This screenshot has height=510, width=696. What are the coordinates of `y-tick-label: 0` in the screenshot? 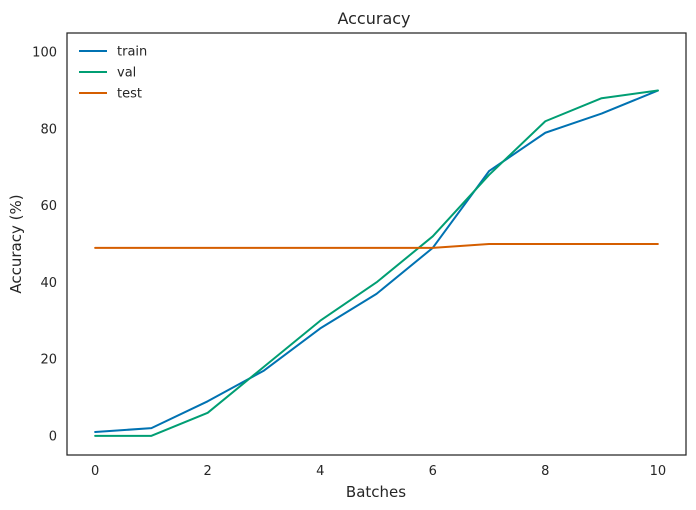 It's located at (53, 436).